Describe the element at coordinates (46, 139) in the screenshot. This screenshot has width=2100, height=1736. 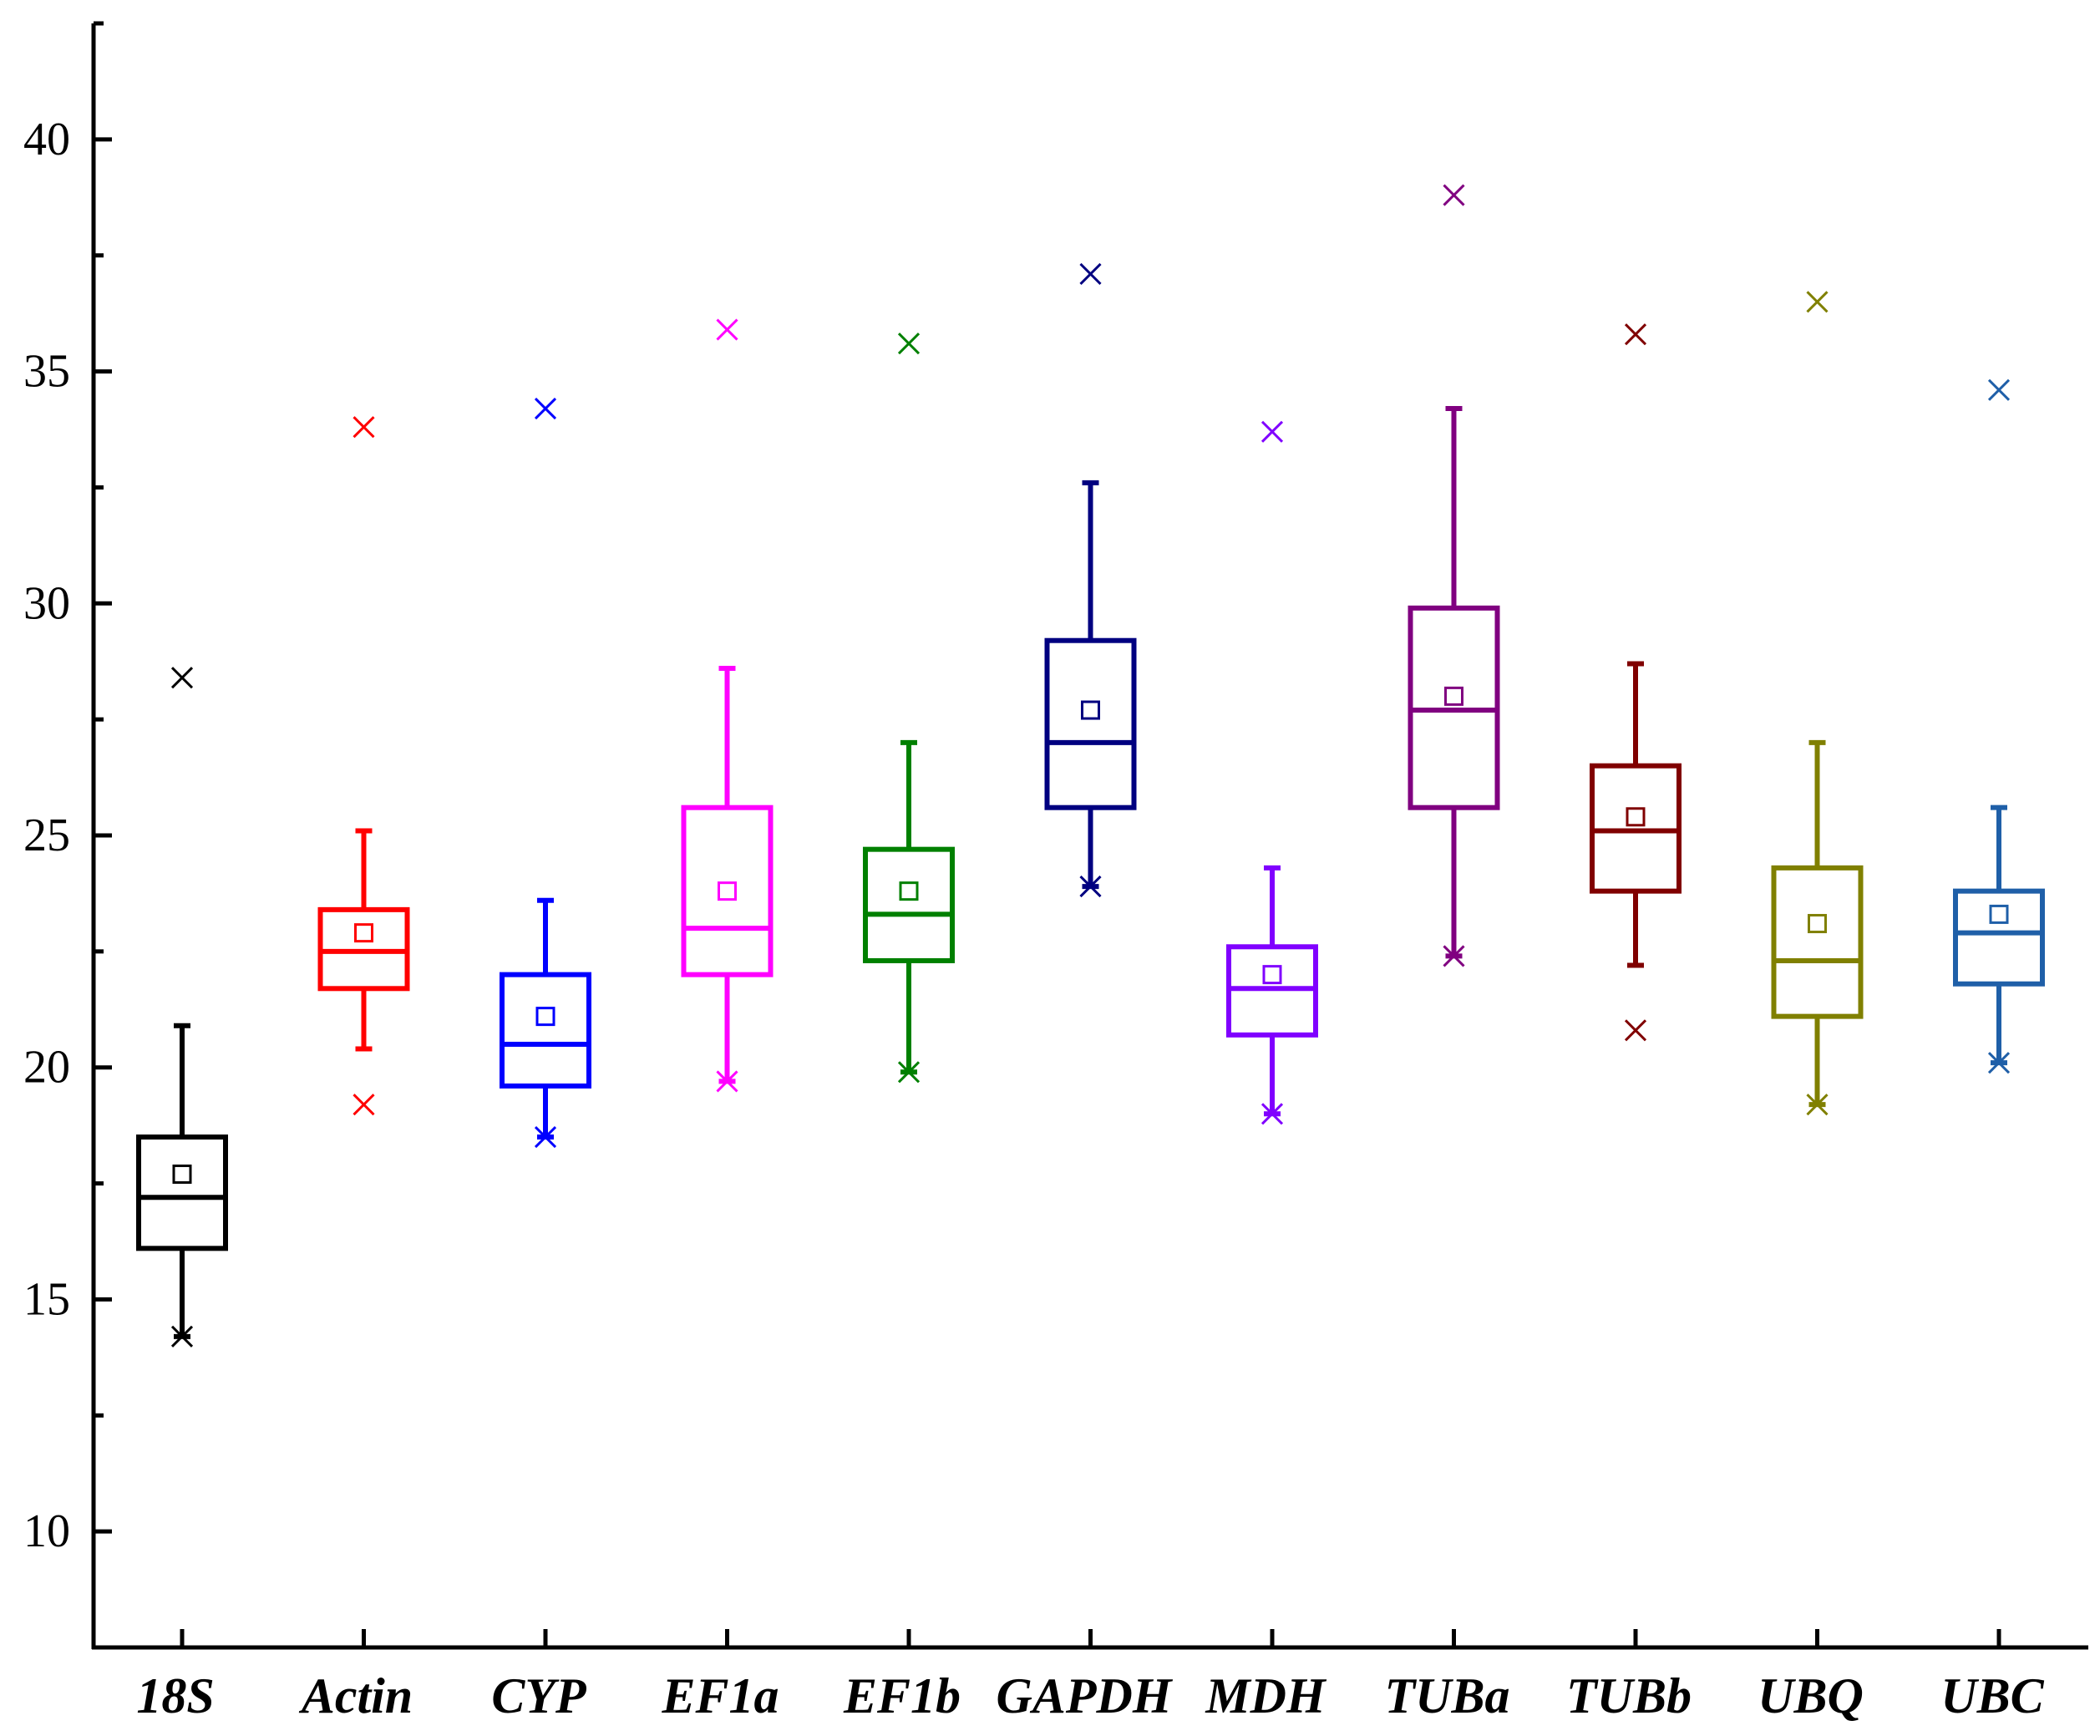
I see `y-tick-label: 40` at that location.